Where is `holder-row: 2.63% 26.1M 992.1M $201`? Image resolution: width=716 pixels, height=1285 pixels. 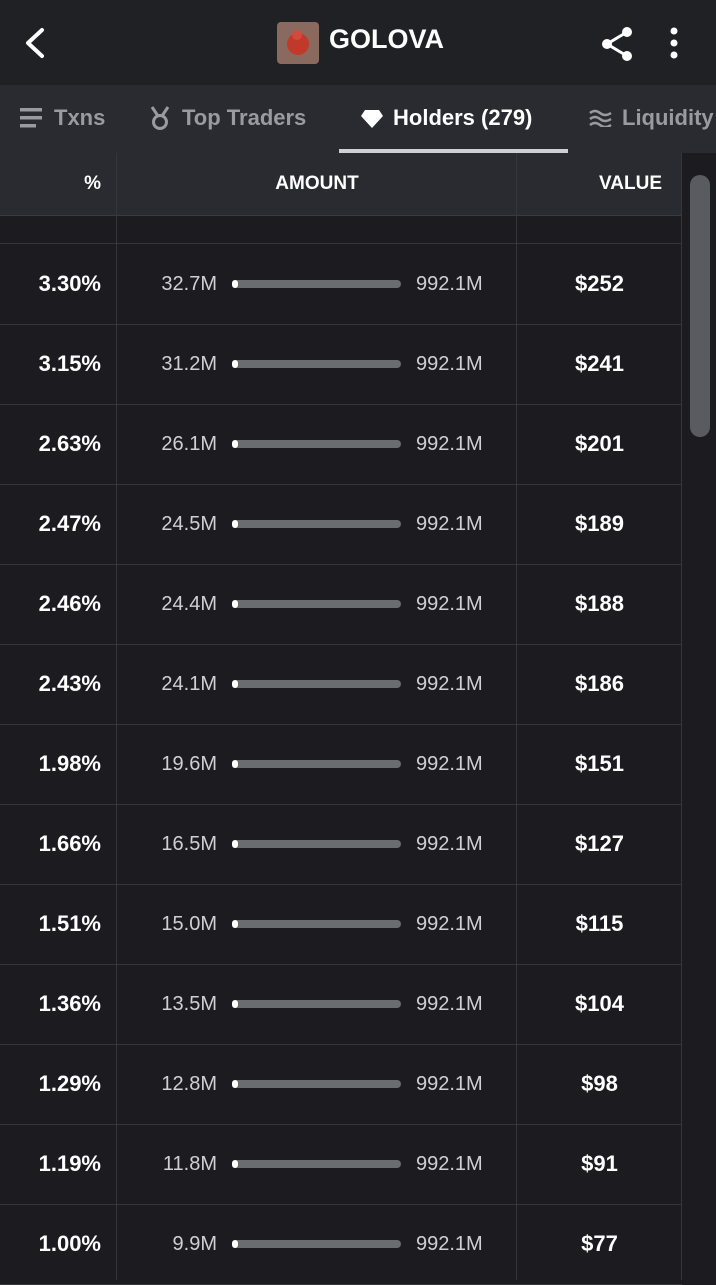 holder-row: 2.63% 26.1M 992.1M $201 is located at coordinates (341, 444).